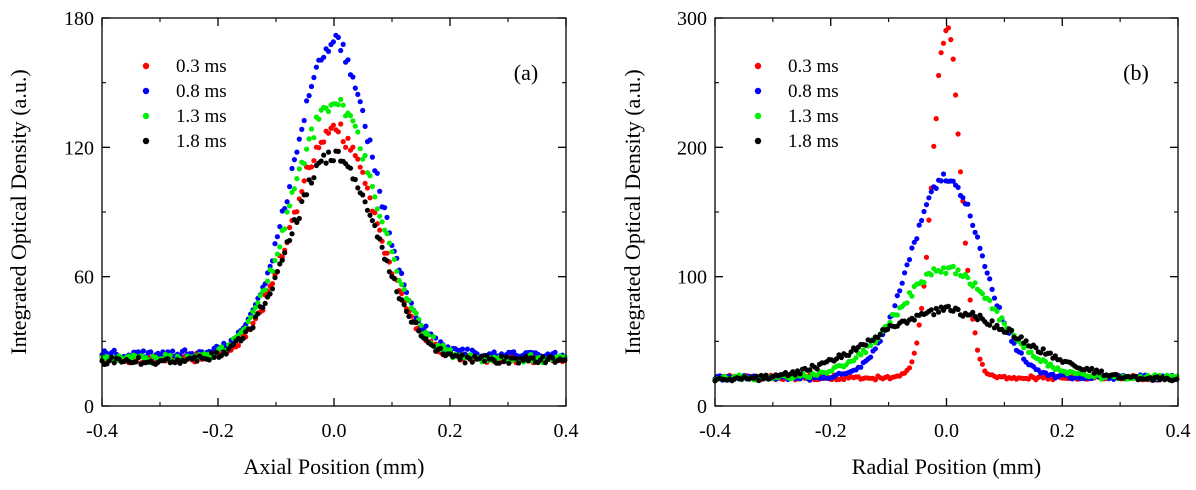  What do you see at coordinates (334, 431) in the screenshot?
I see `x-tick-label: 0.0` at bounding box center [334, 431].